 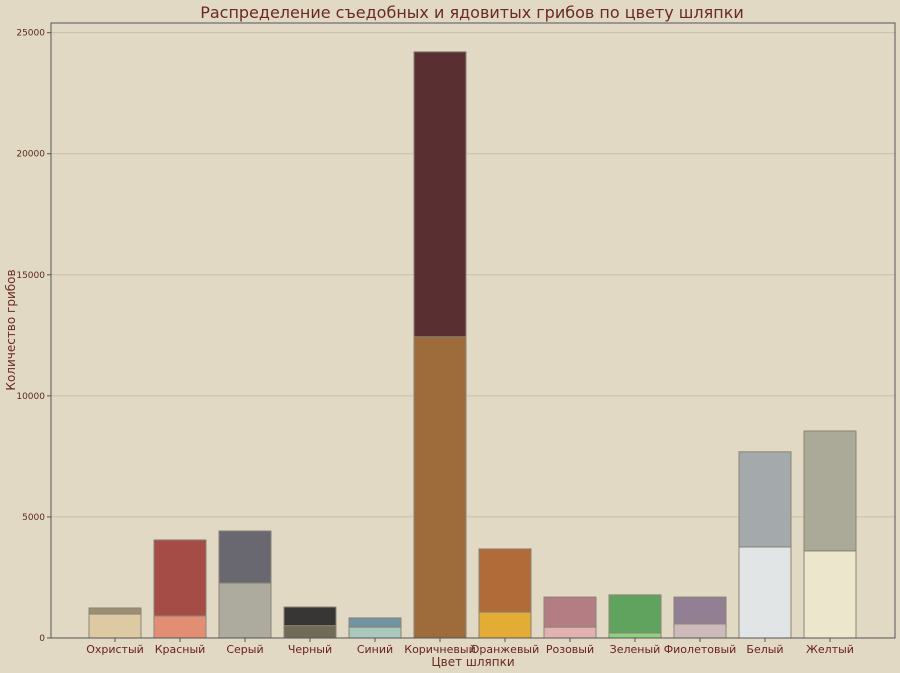 What do you see at coordinates (830, 649) in the screenshot?
I see `x-tick-label: Желтый` at bounding box center [830, 649].